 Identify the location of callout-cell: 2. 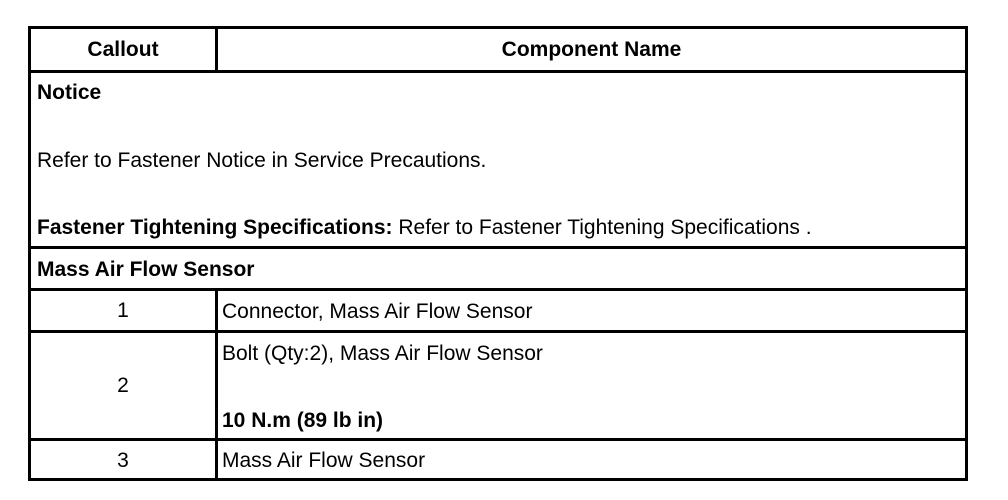
(124, 385).